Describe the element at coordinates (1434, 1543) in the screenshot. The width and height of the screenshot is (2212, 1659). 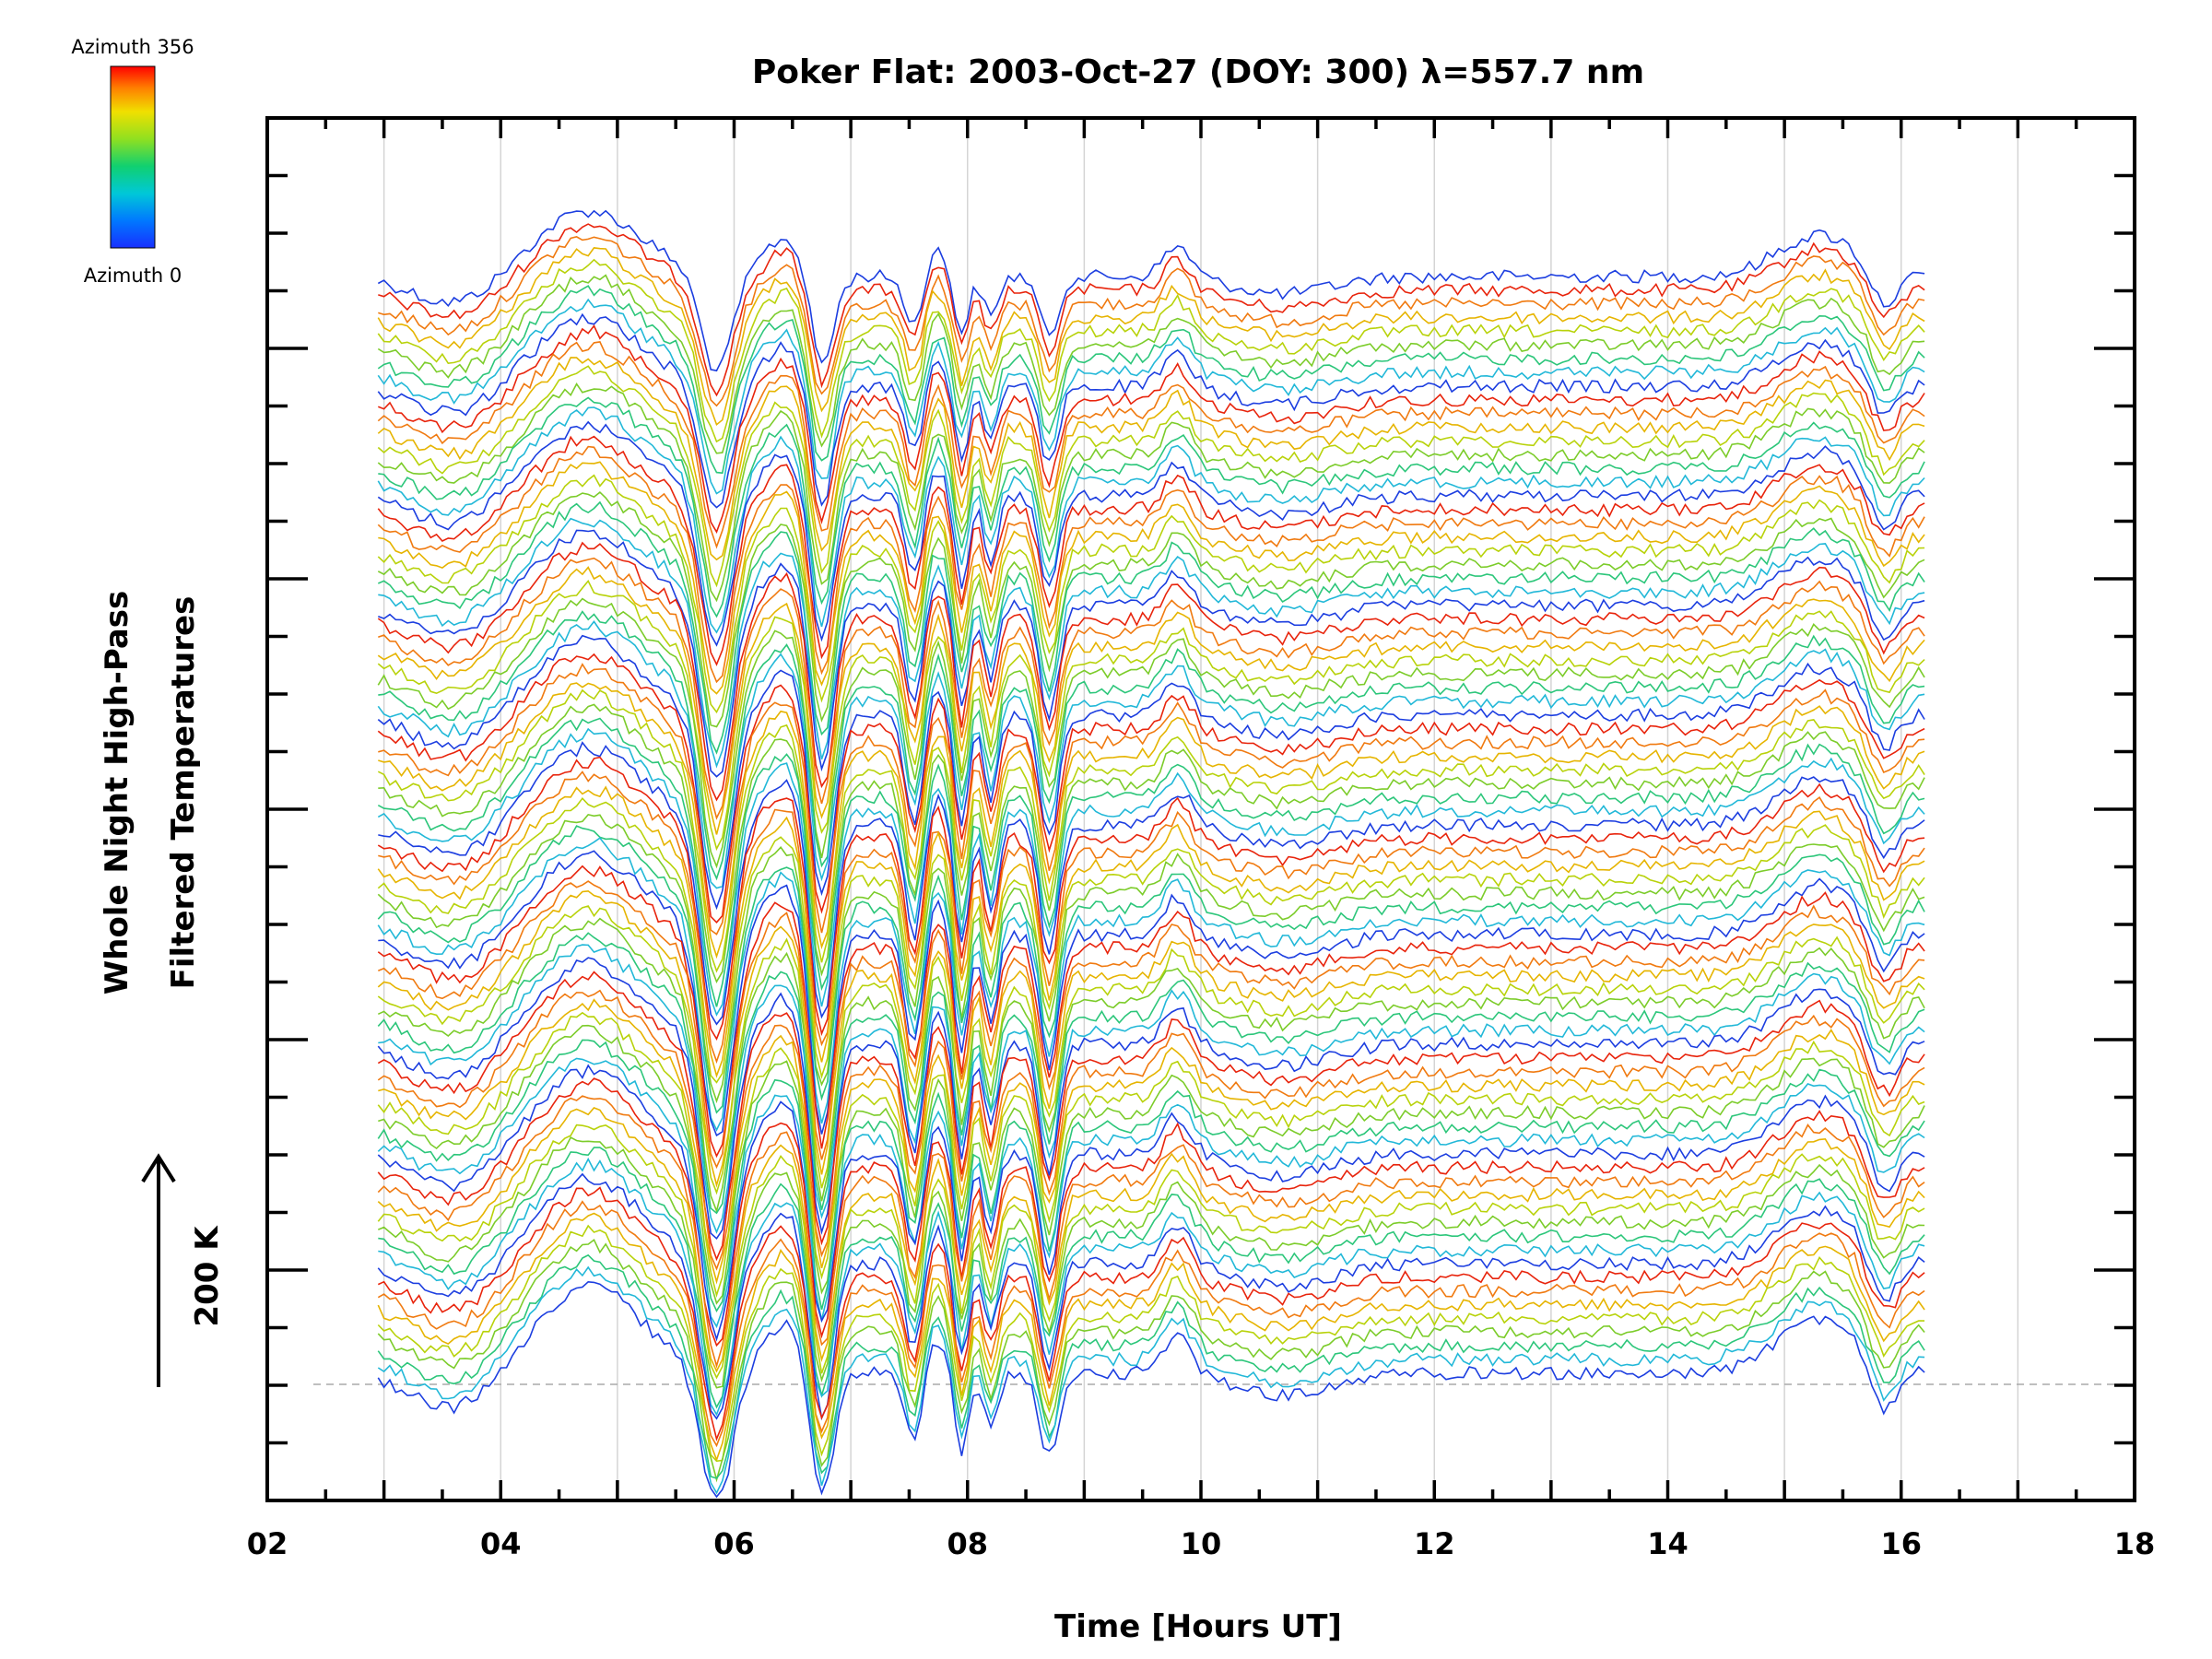
I see `x-tick-label: 12` at that location.